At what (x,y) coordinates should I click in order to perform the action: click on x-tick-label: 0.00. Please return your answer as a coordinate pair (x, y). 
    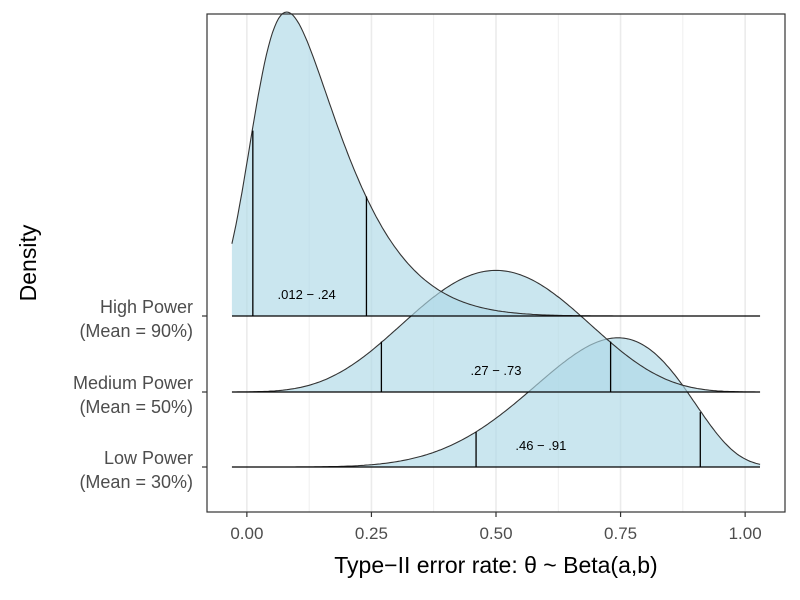
    Looking at the image, I should click on (246, 533).